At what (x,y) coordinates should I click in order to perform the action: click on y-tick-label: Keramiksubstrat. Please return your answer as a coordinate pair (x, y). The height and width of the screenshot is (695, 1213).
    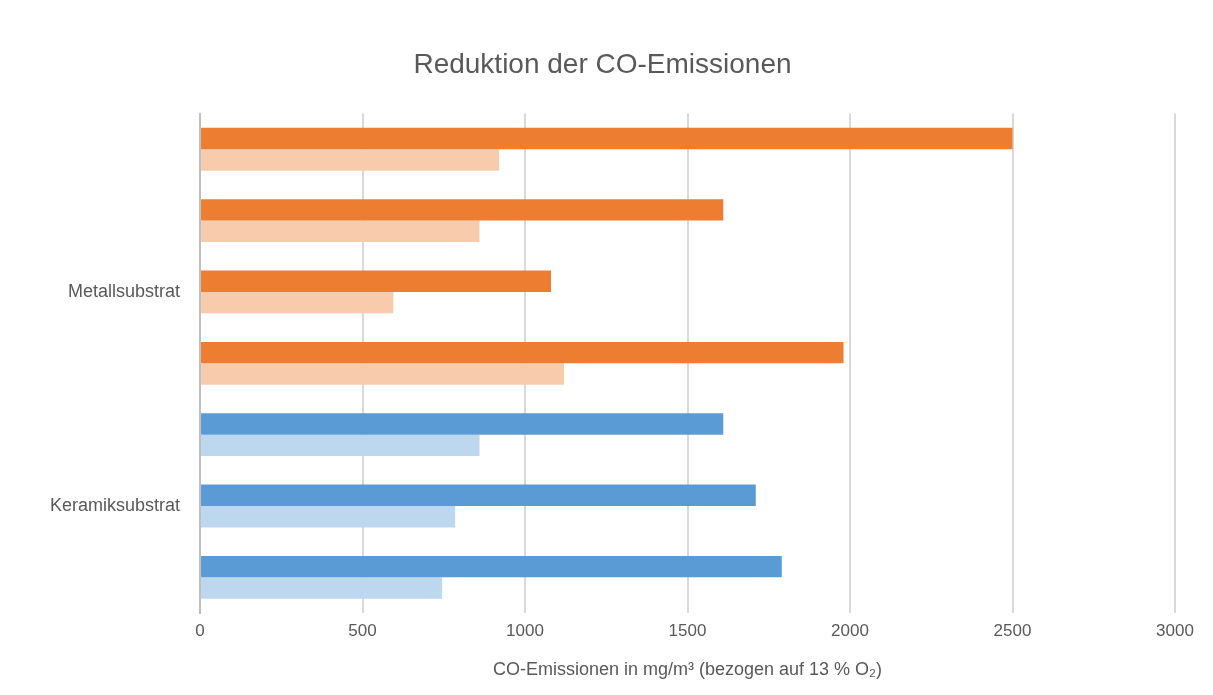
    Looking at the image, I should click on (115, 504).